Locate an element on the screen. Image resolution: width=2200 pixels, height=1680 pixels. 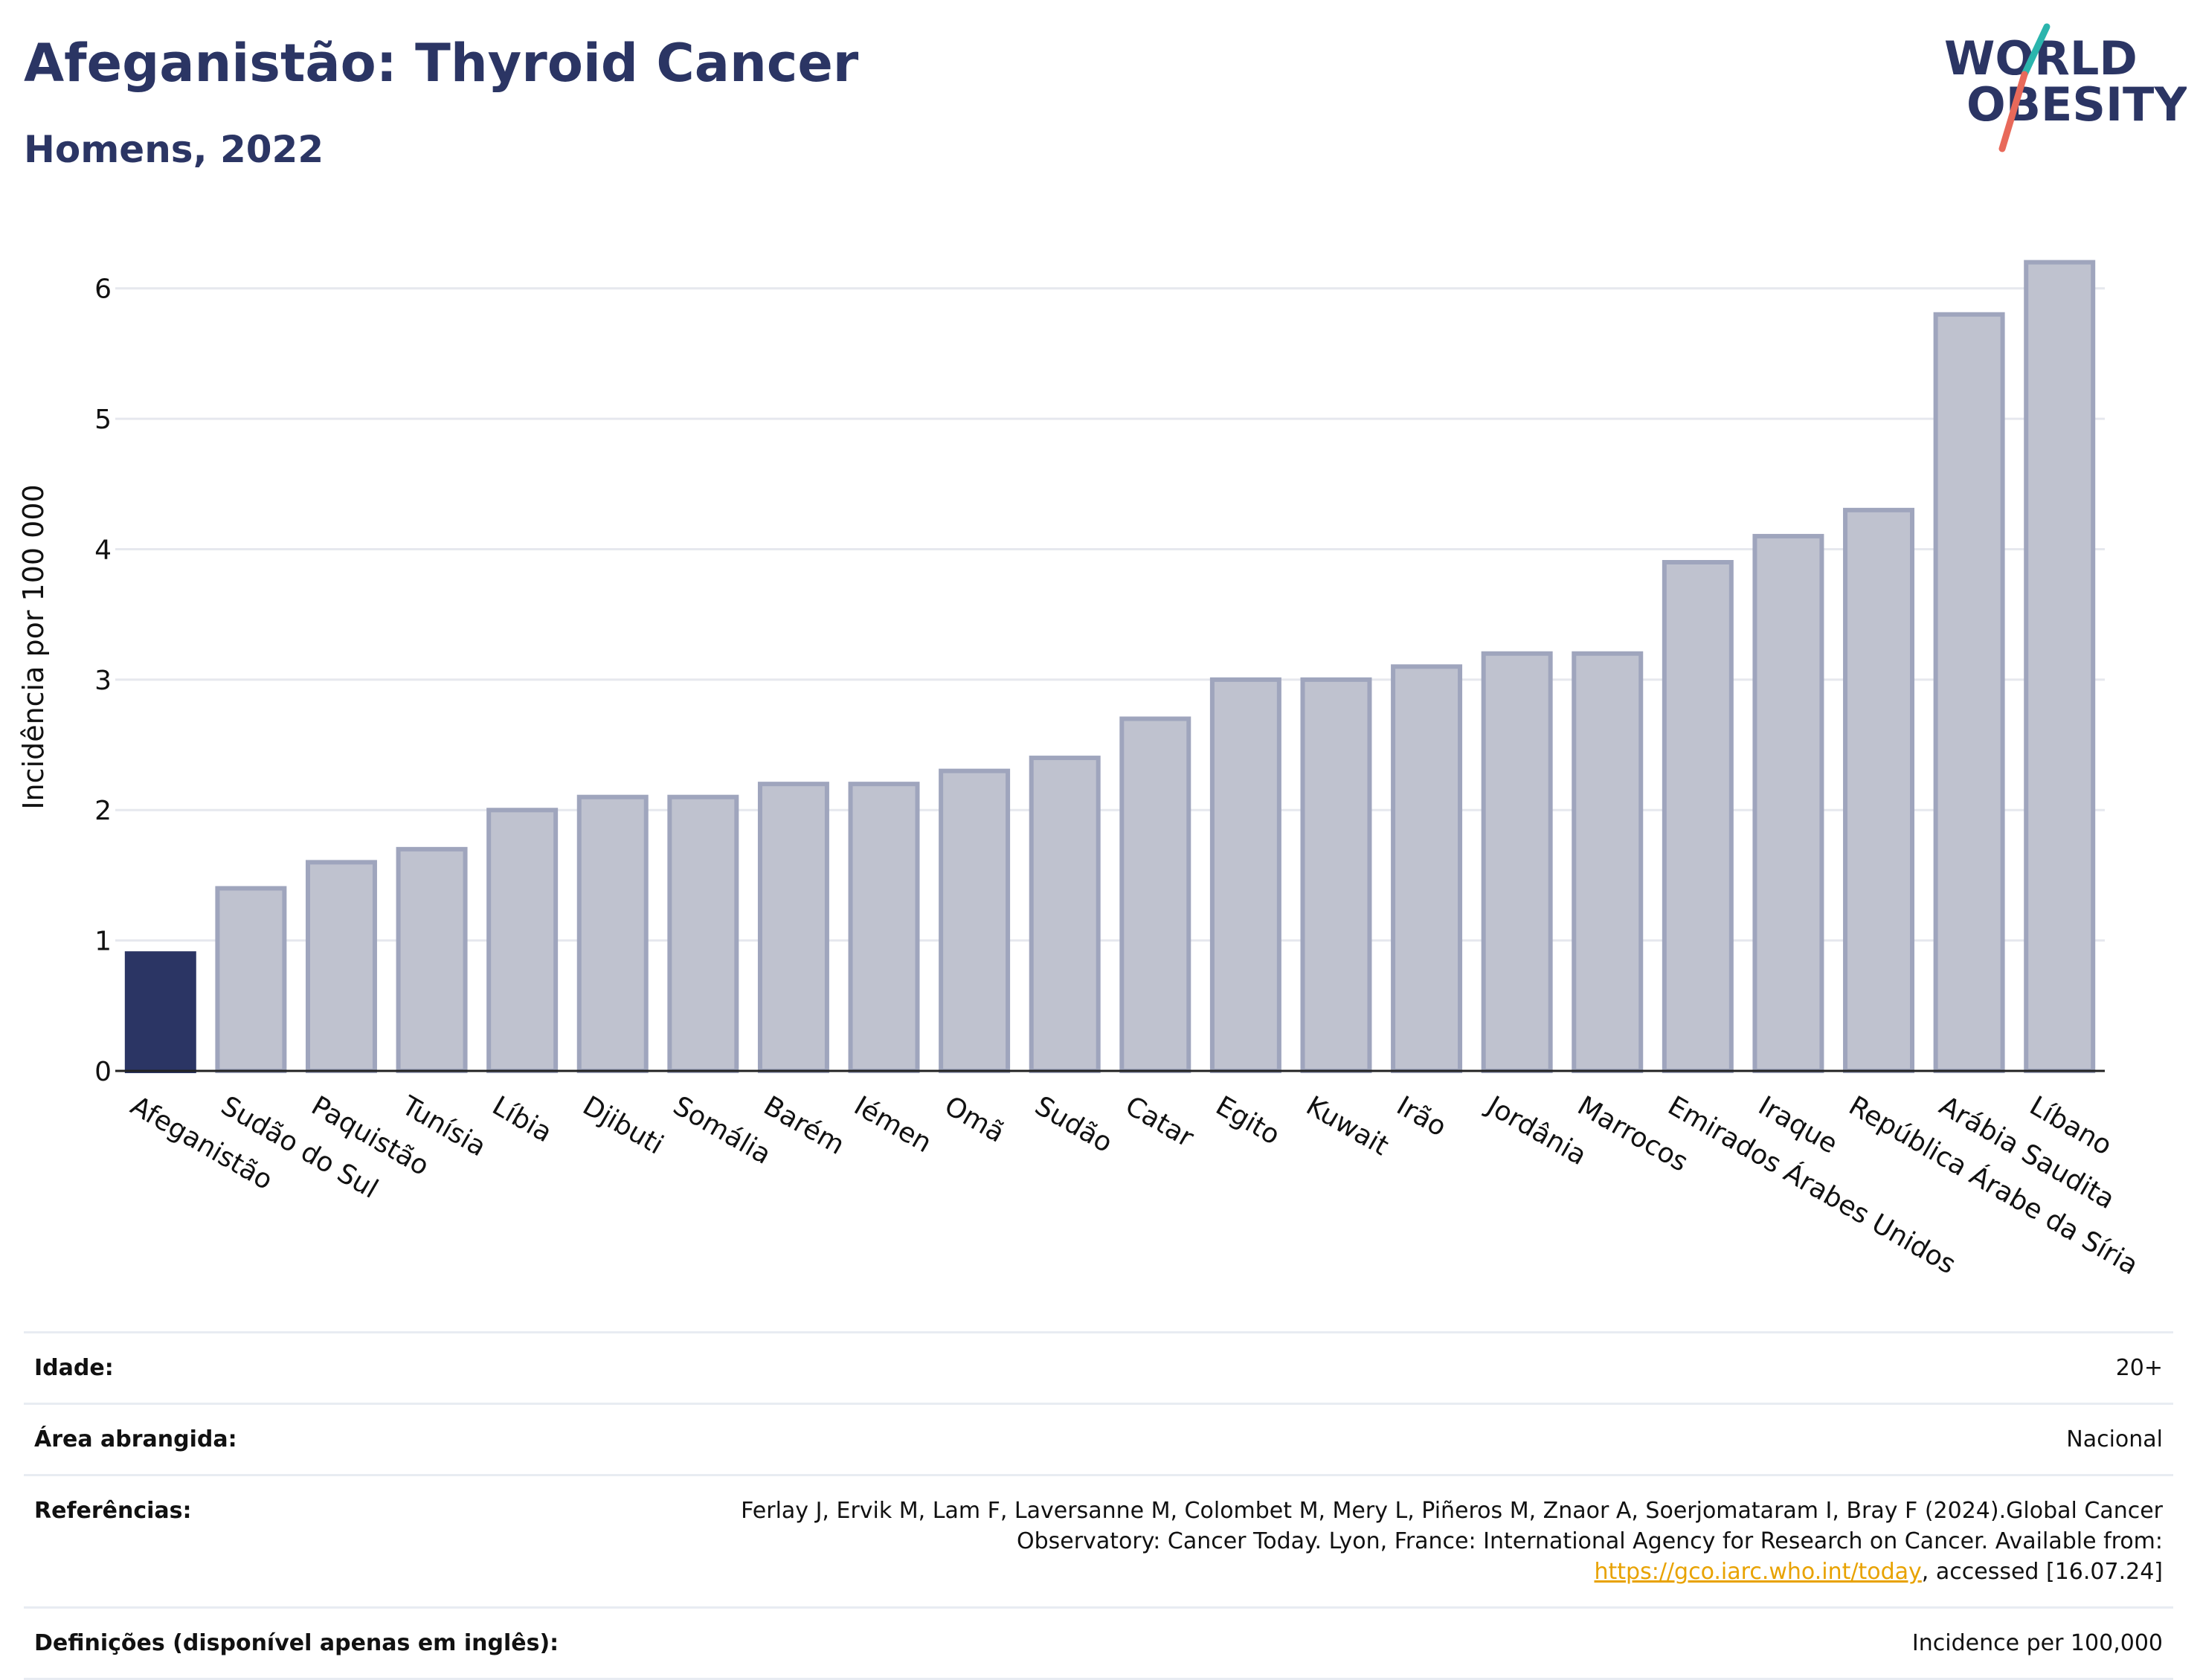
y-tick-label: 1 is located at coordinates (103, 942).